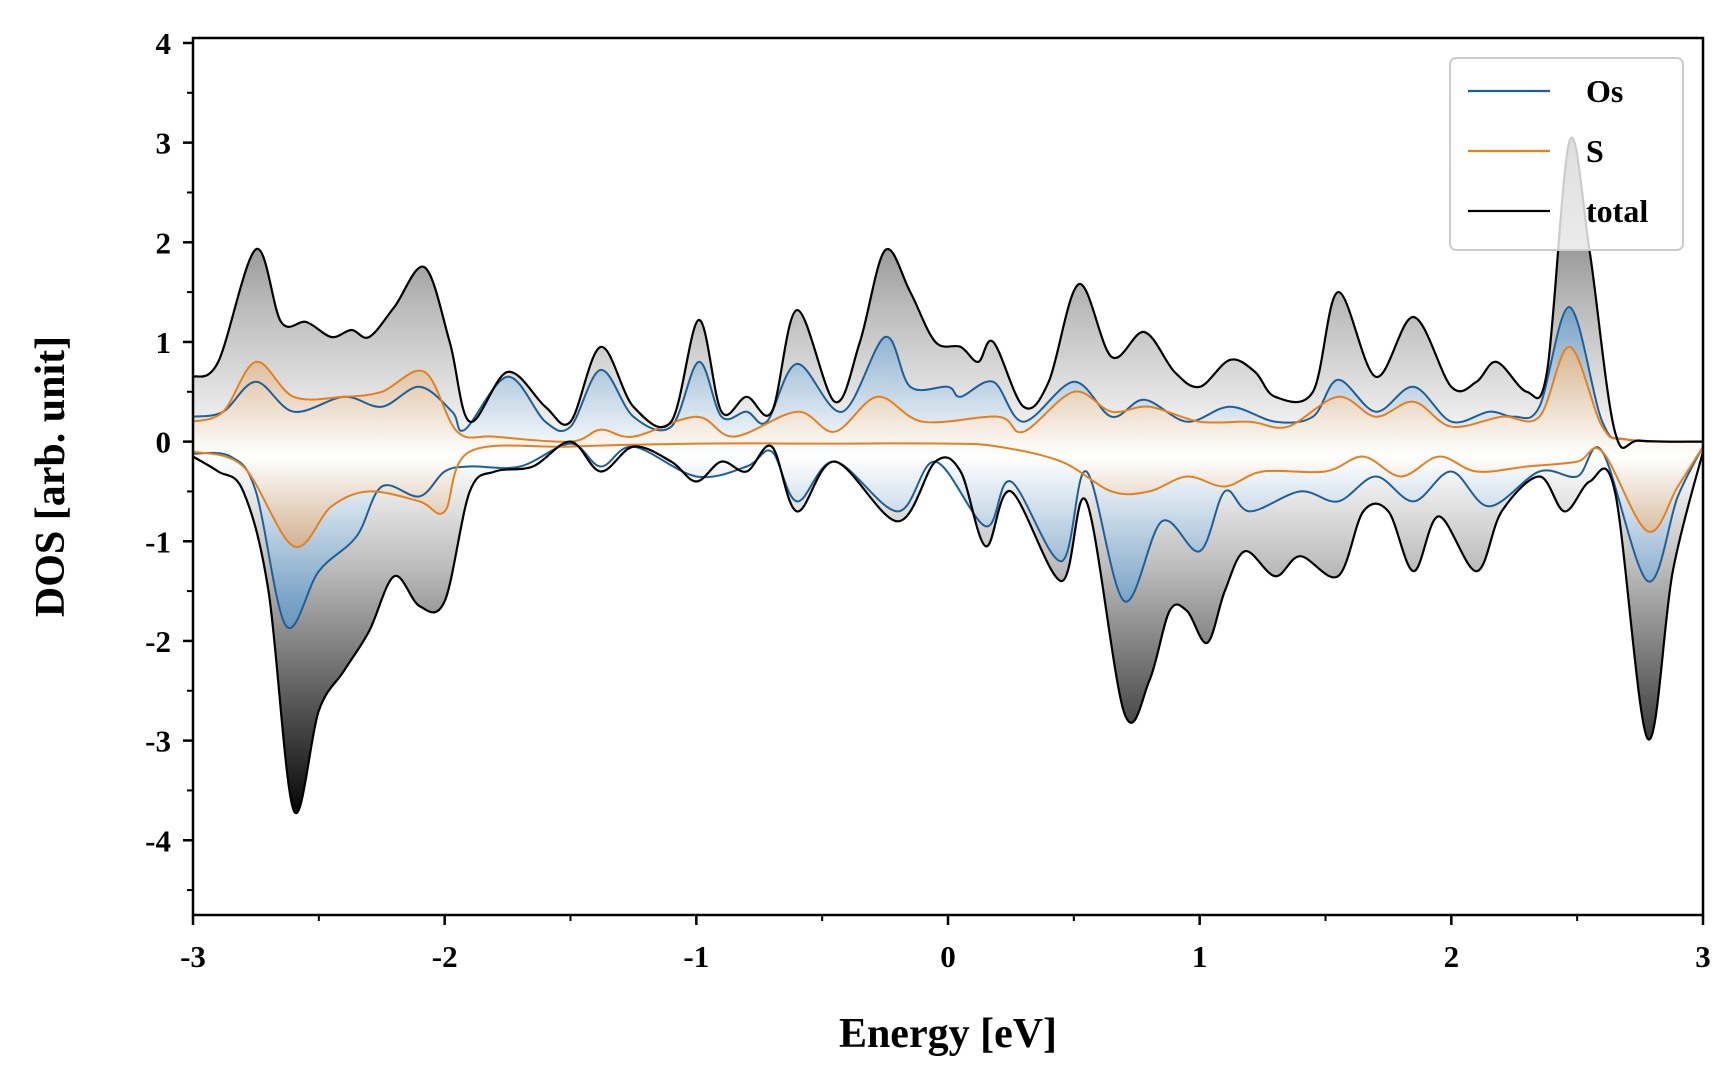 The image size is (1728, 1080). Describe the element at coordinates (1595, 151) in the screenshot. I see `legend-label-s: S` at that location.